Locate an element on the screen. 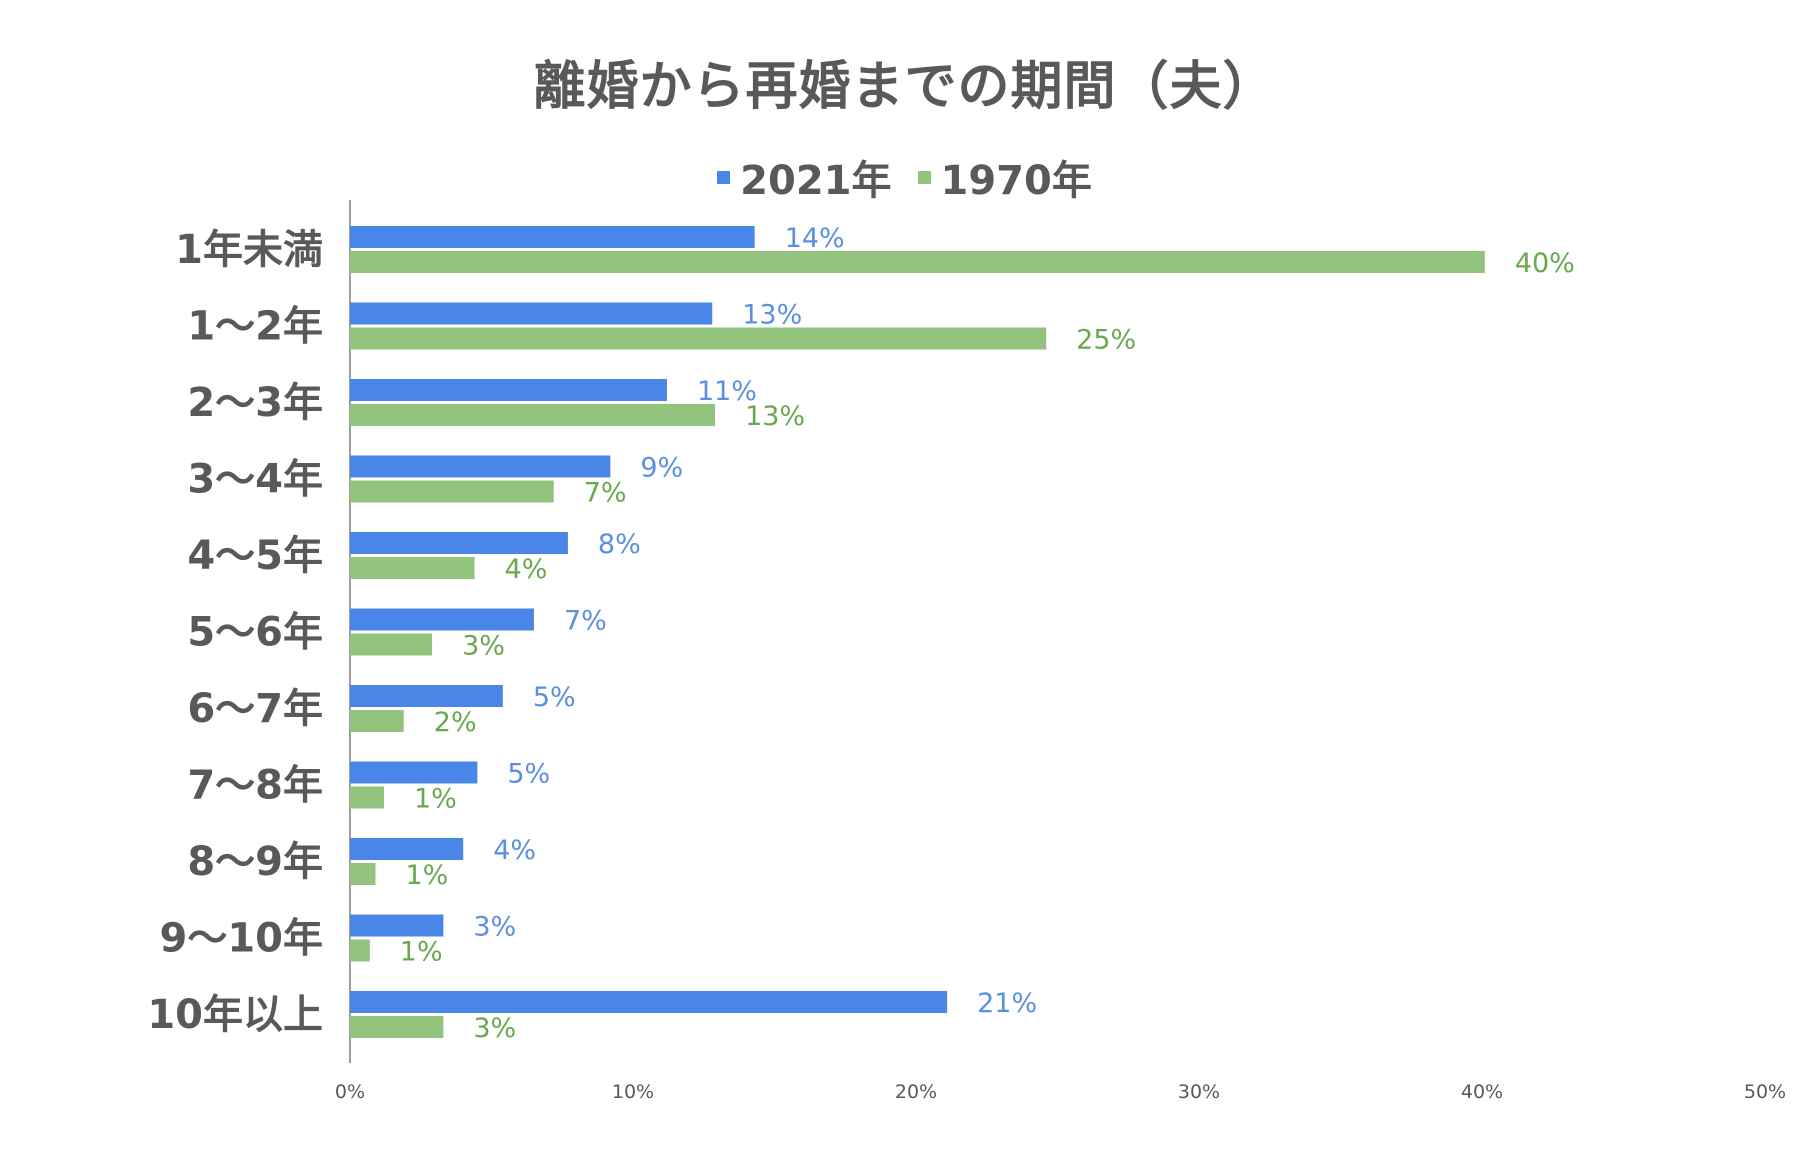 The height and width of the screenshot is (1166, 1809). data-label-2021: 7% is located at coordinates (585, 621).